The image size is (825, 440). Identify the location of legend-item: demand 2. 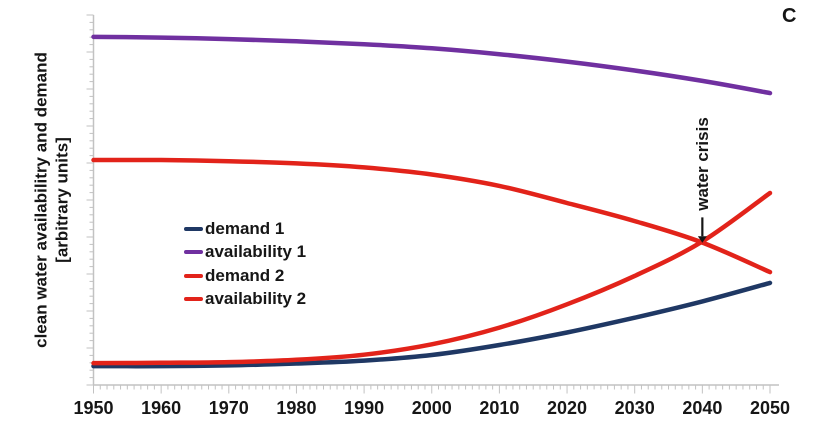
(245, 276).